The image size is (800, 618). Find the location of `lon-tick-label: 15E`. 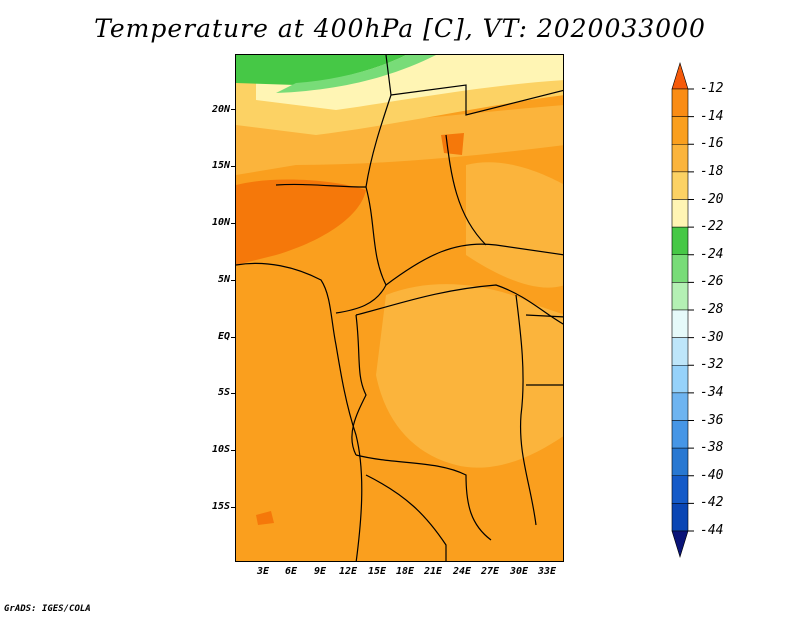

lon-tick-label: 15E is located at coordinates (377, 571).